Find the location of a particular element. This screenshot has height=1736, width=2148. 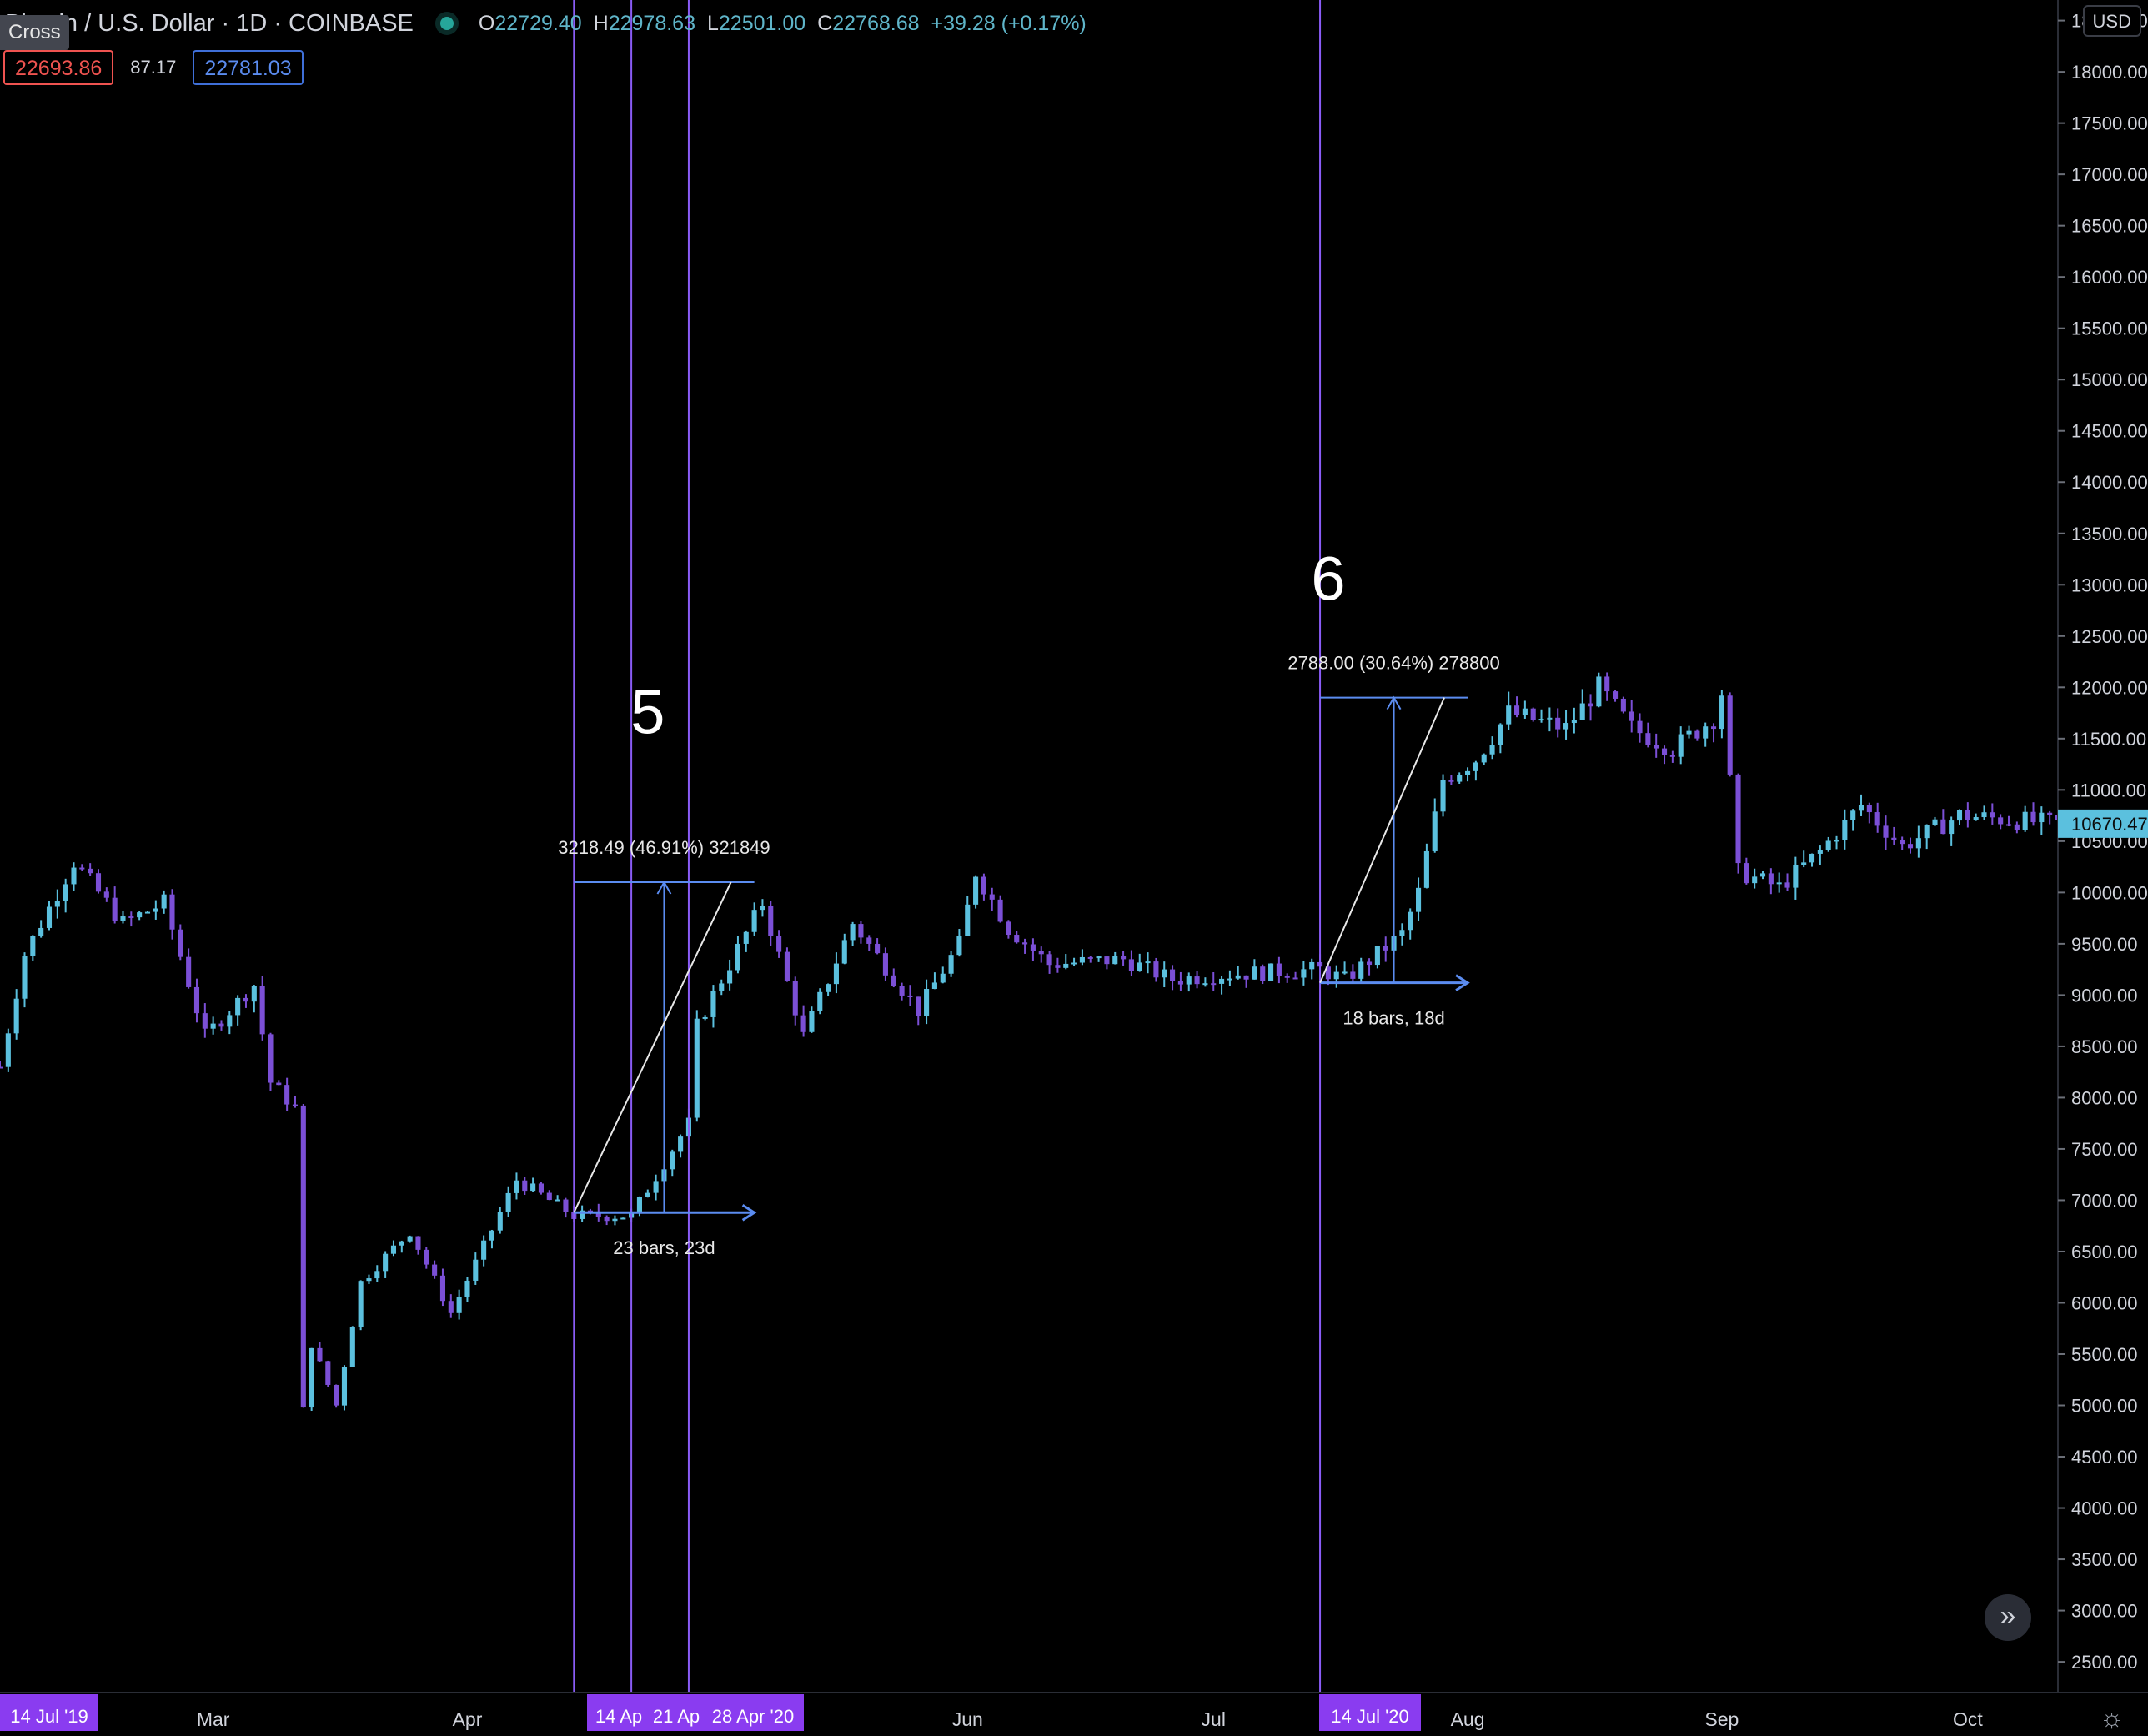

symbol-title: Bitcoin / U.S. Dollar · 1D · COINBASE is located at coordinates (209, 23).